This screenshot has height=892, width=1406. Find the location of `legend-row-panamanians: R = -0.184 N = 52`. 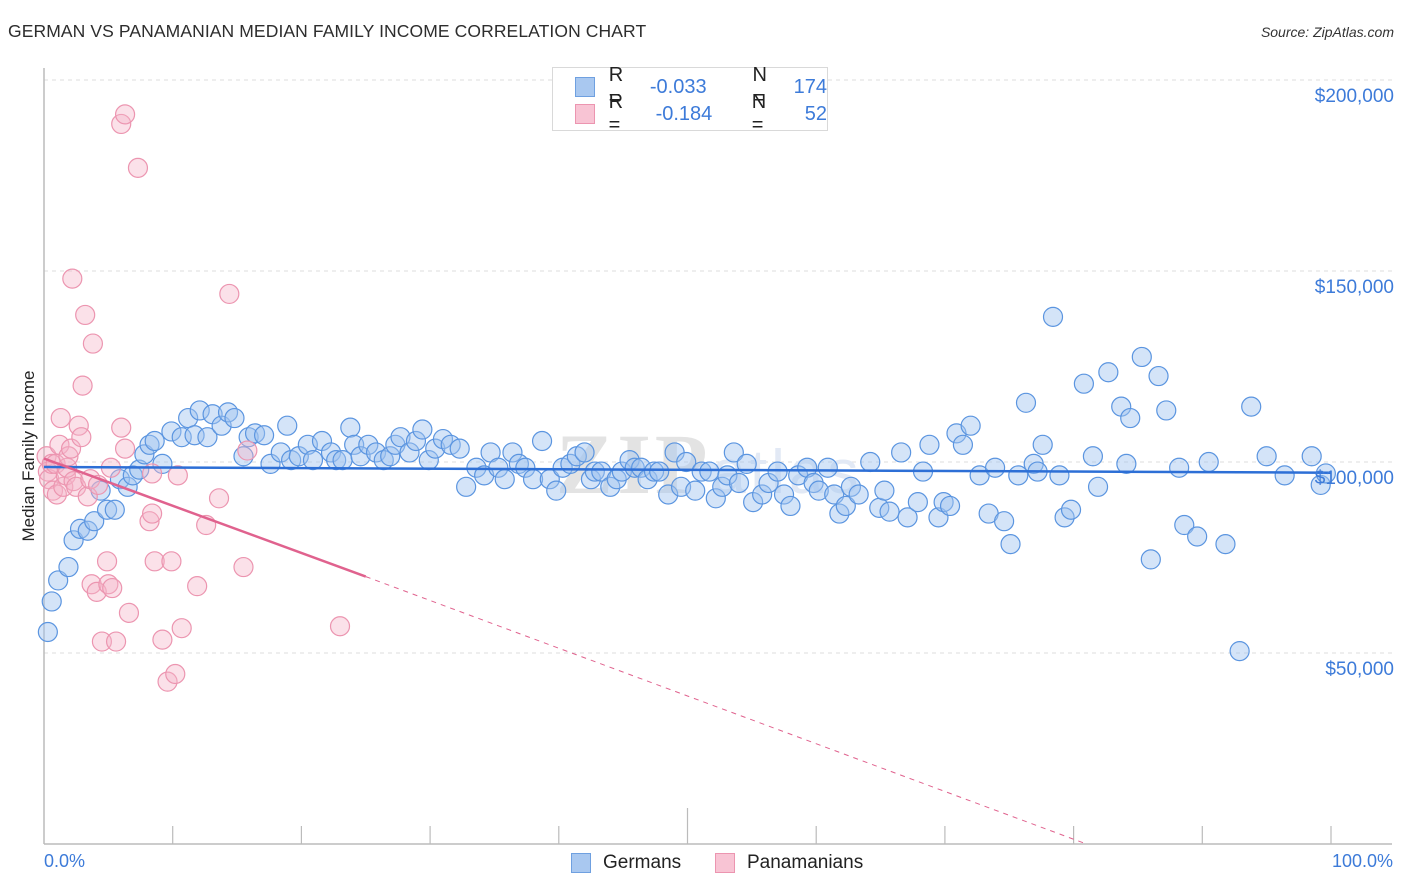

legend-row-panamanians: R = -0.184 N = 52 is located at coordinates (701, 113).